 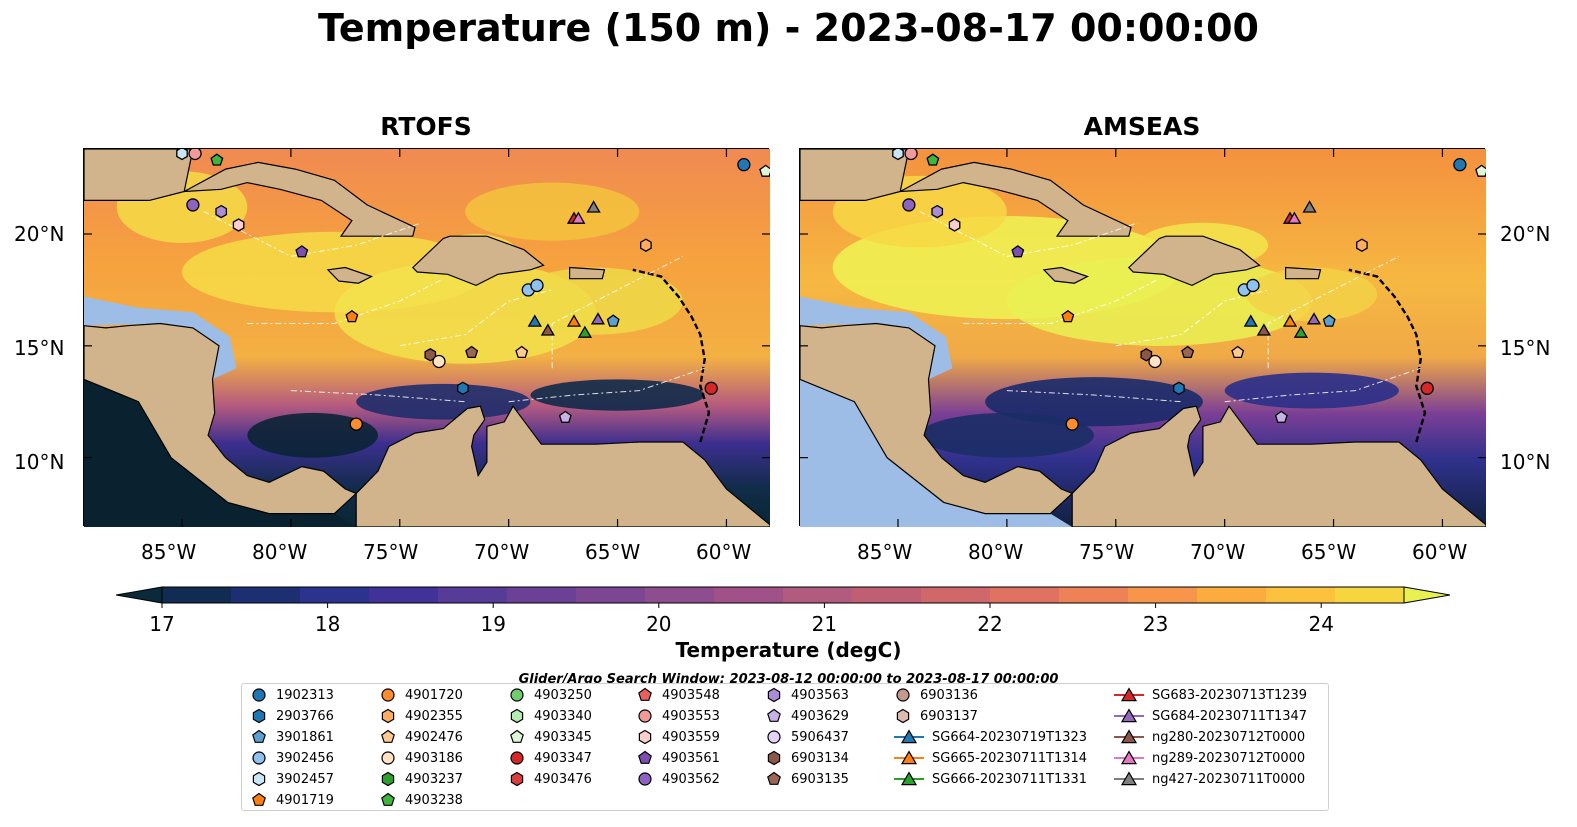 I want to click on legend-item-SG665-20230711T1314: SG665-20230711T1314, so click(x=990, y=758).